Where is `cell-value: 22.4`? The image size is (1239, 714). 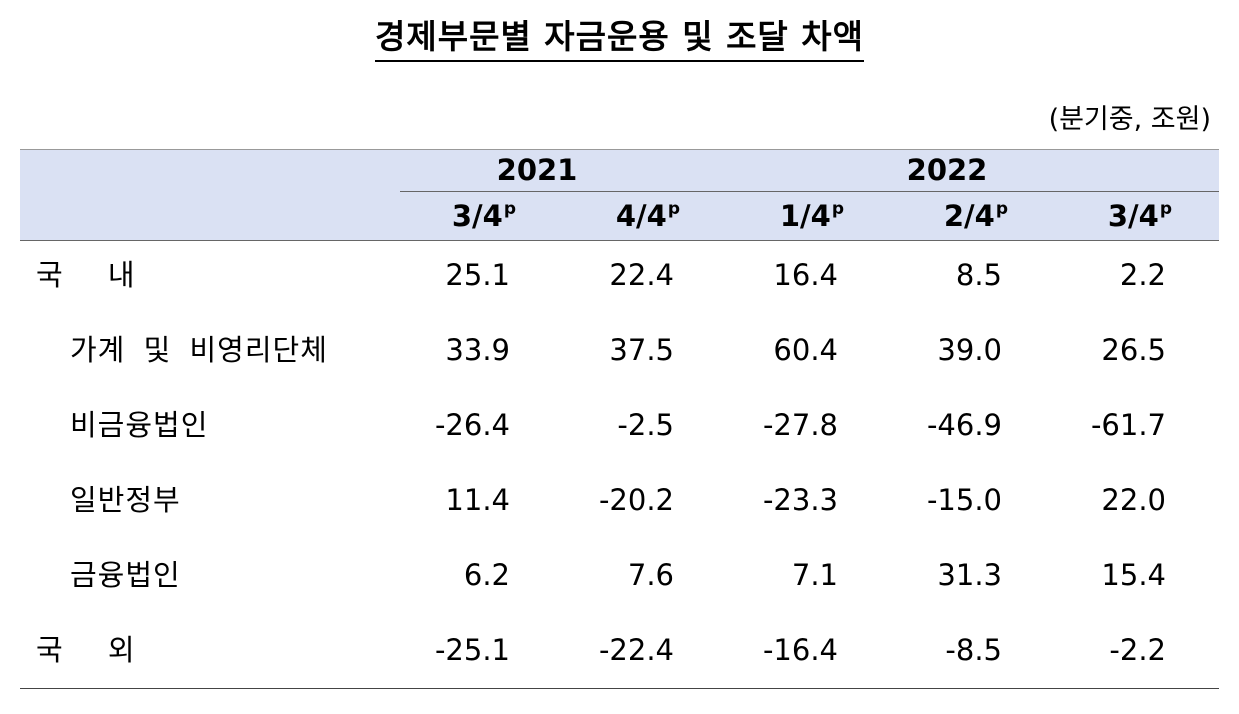
cell-value: 22.4 is located at coordinates (641, 275).